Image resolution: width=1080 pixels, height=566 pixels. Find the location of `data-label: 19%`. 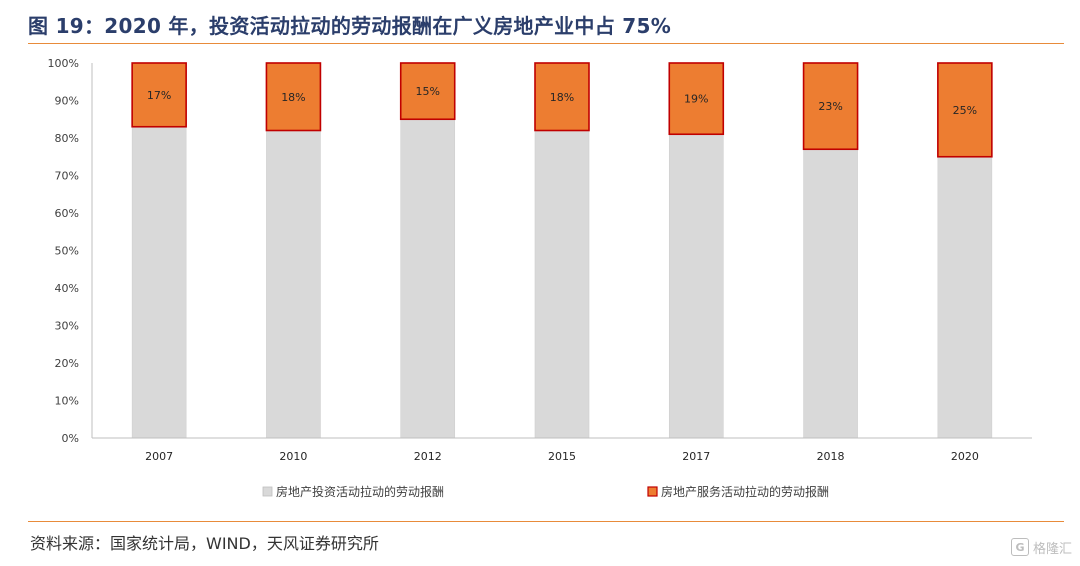

data-label: 19% is located at coordinates (696, 99).